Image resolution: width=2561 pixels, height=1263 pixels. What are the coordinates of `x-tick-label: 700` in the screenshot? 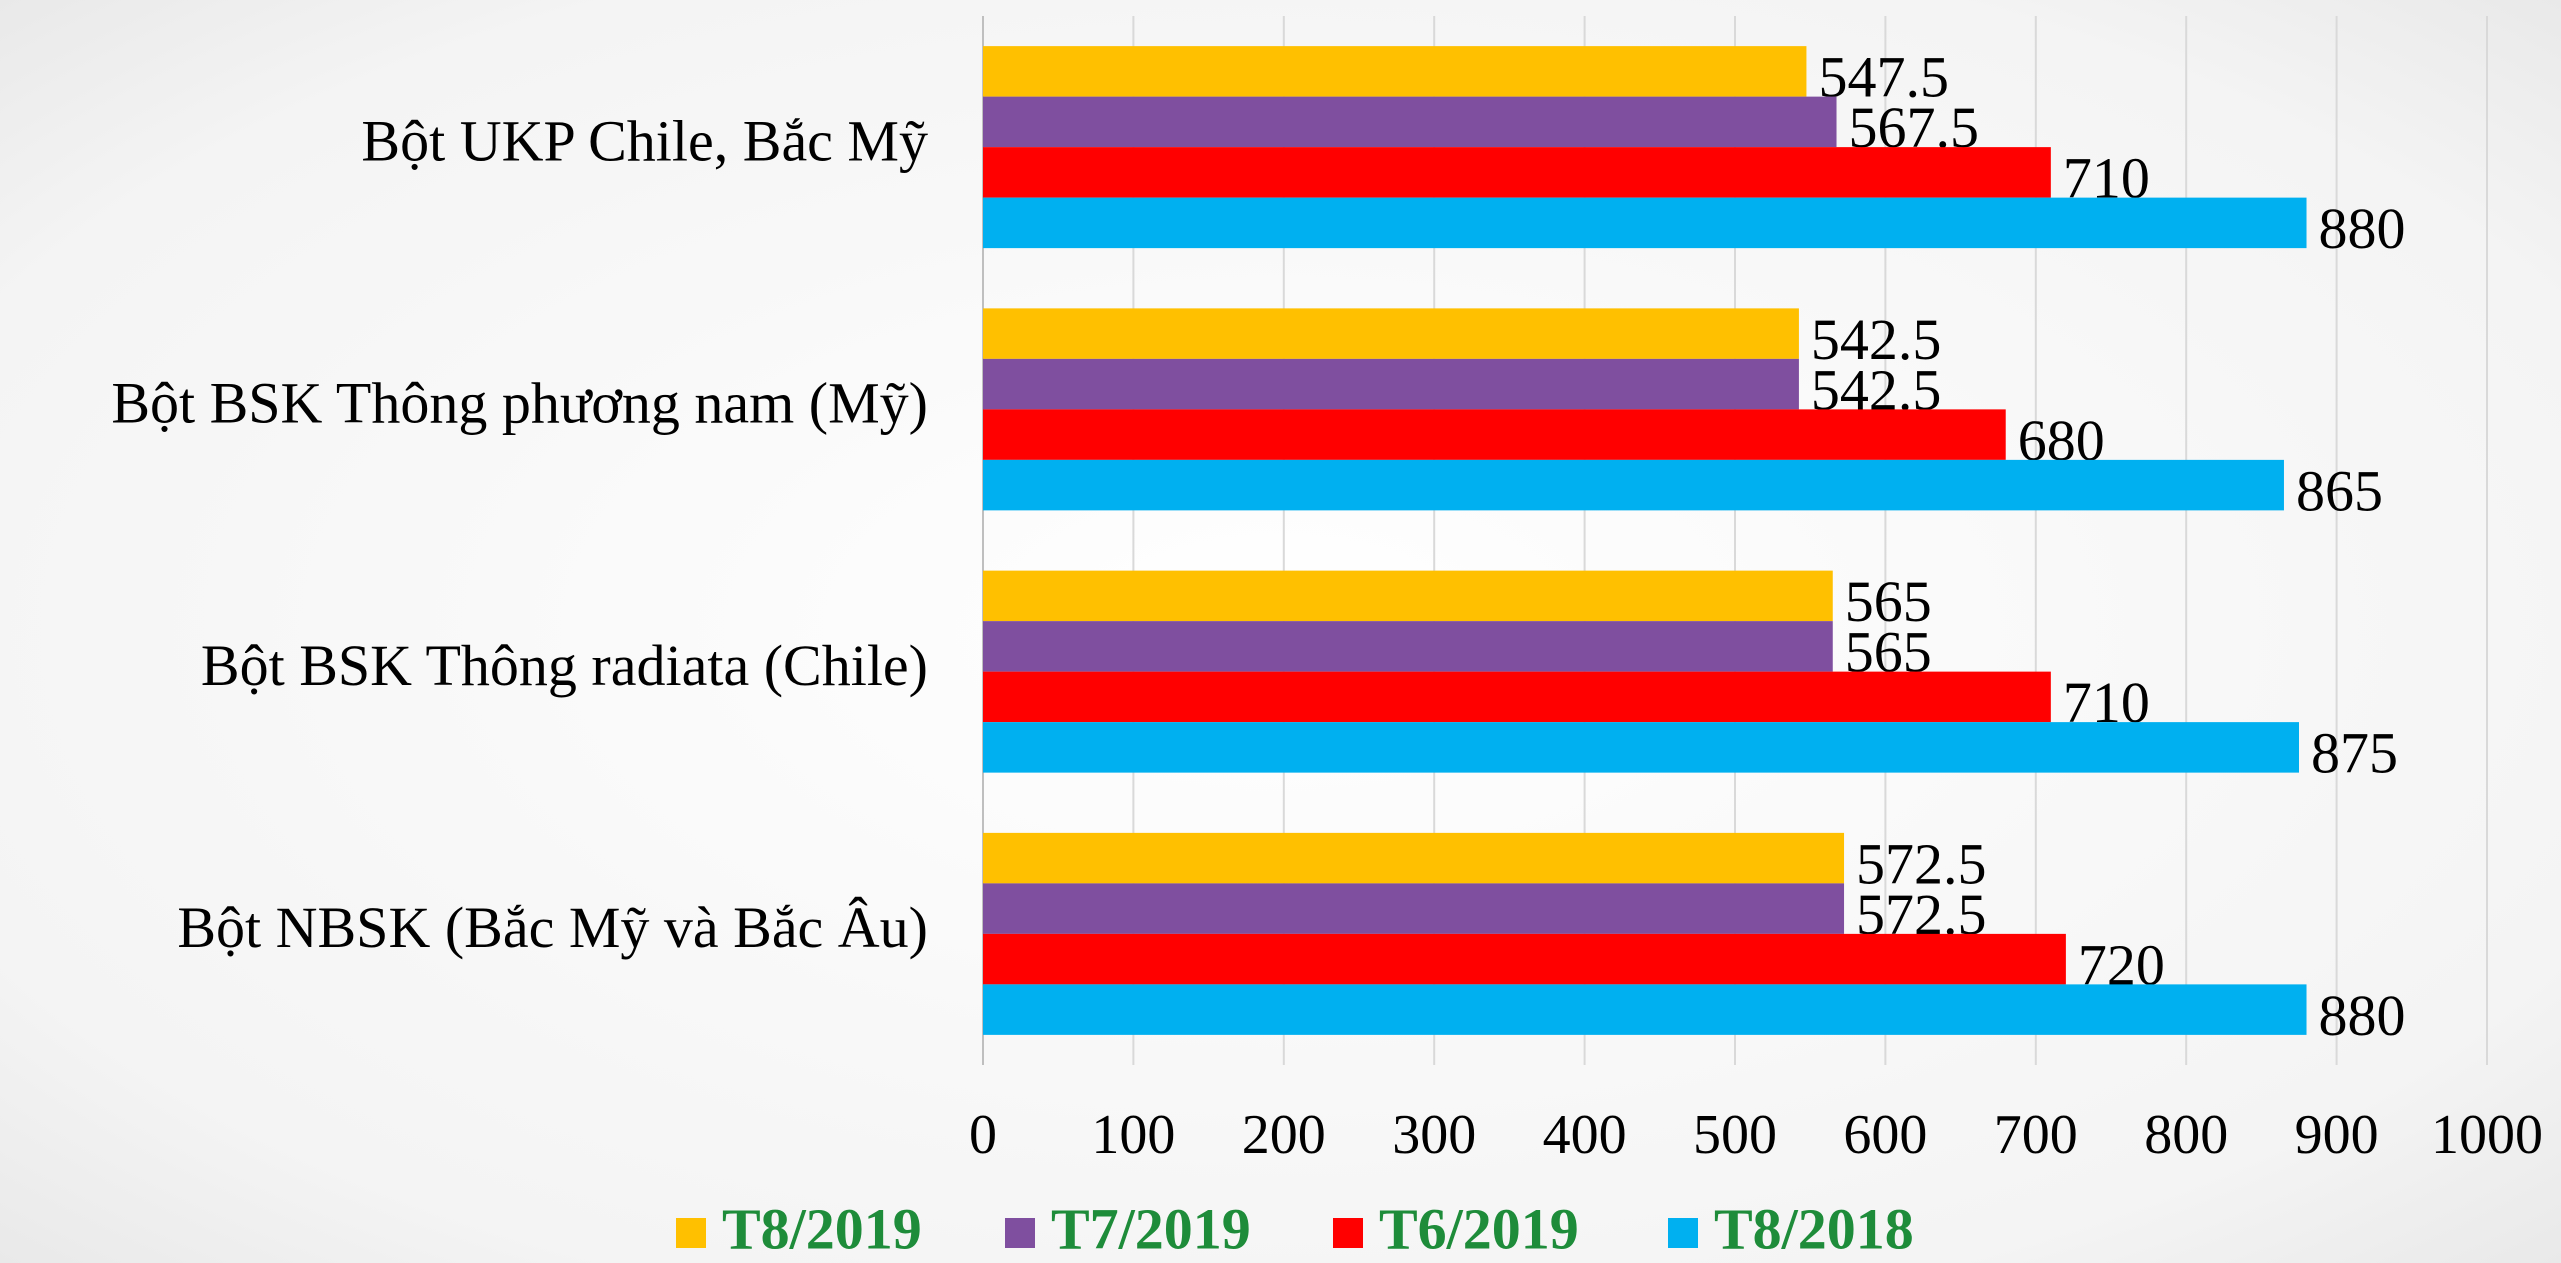 It's located at (2036, 1135).